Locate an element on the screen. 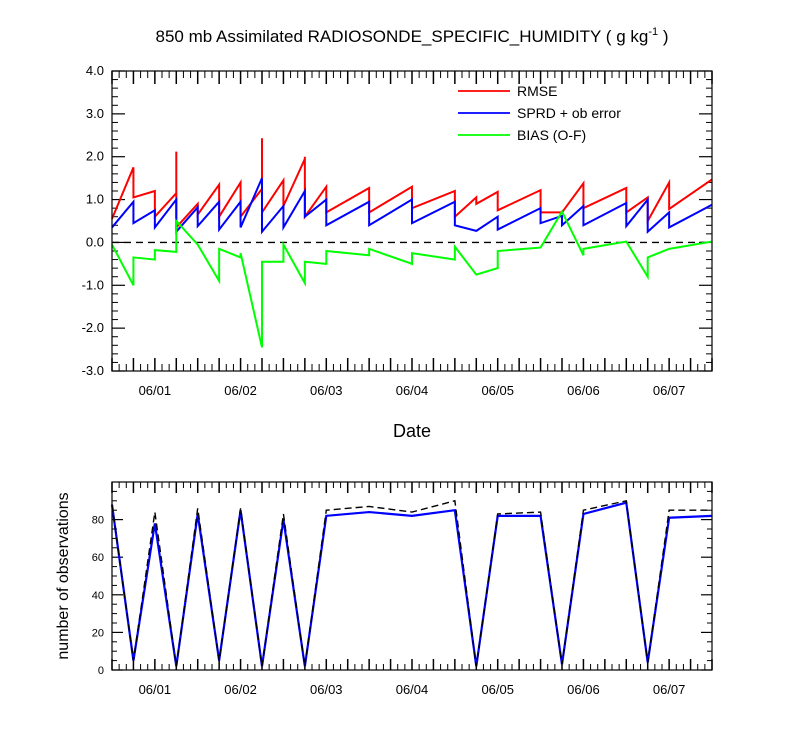 Image resolution: width=800 pixels, height=750 pixels. y-tick-label: 80 is located at coordinates (98, 521).